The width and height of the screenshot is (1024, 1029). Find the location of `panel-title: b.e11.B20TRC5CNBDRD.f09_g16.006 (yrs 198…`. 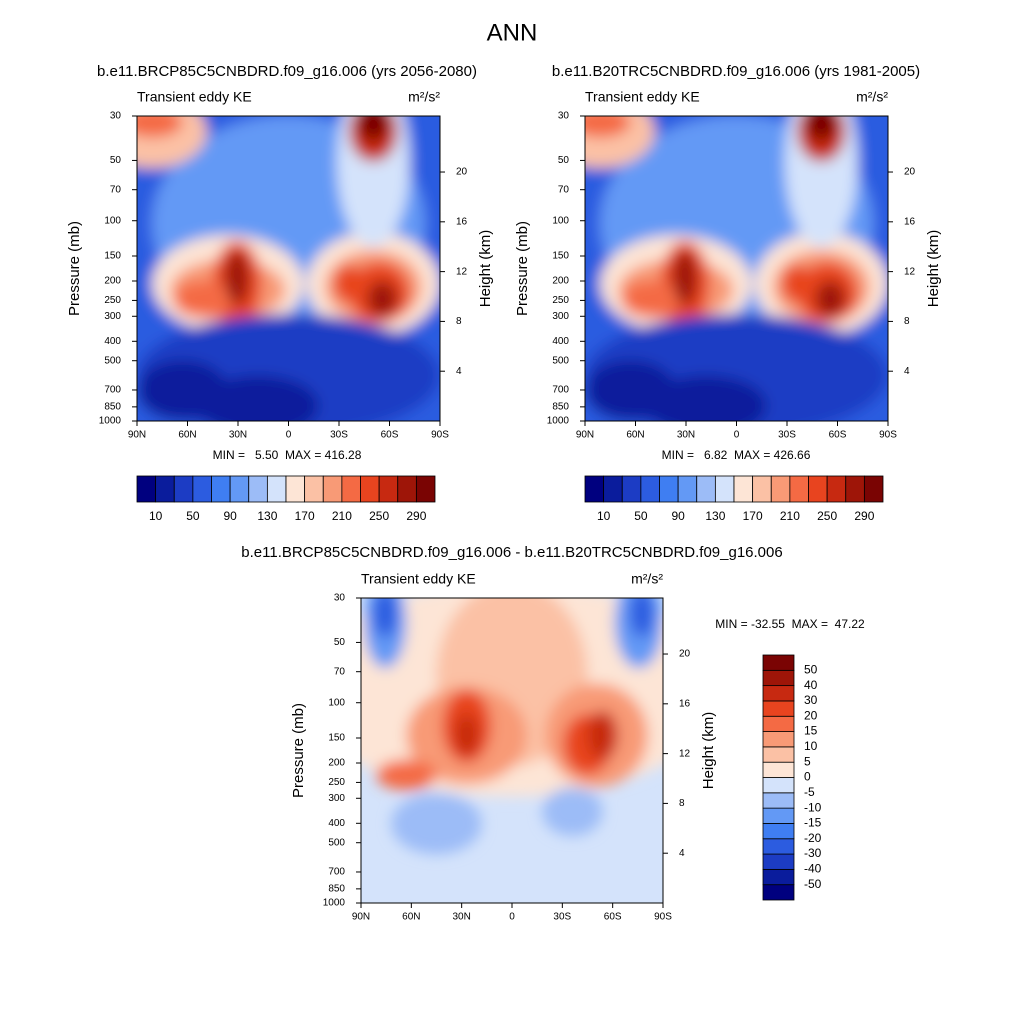

panel-title: b.e11.B20TRC5CNBDRD.f09_g16.006 (yrs 198… is located at coordinates (736, 71).